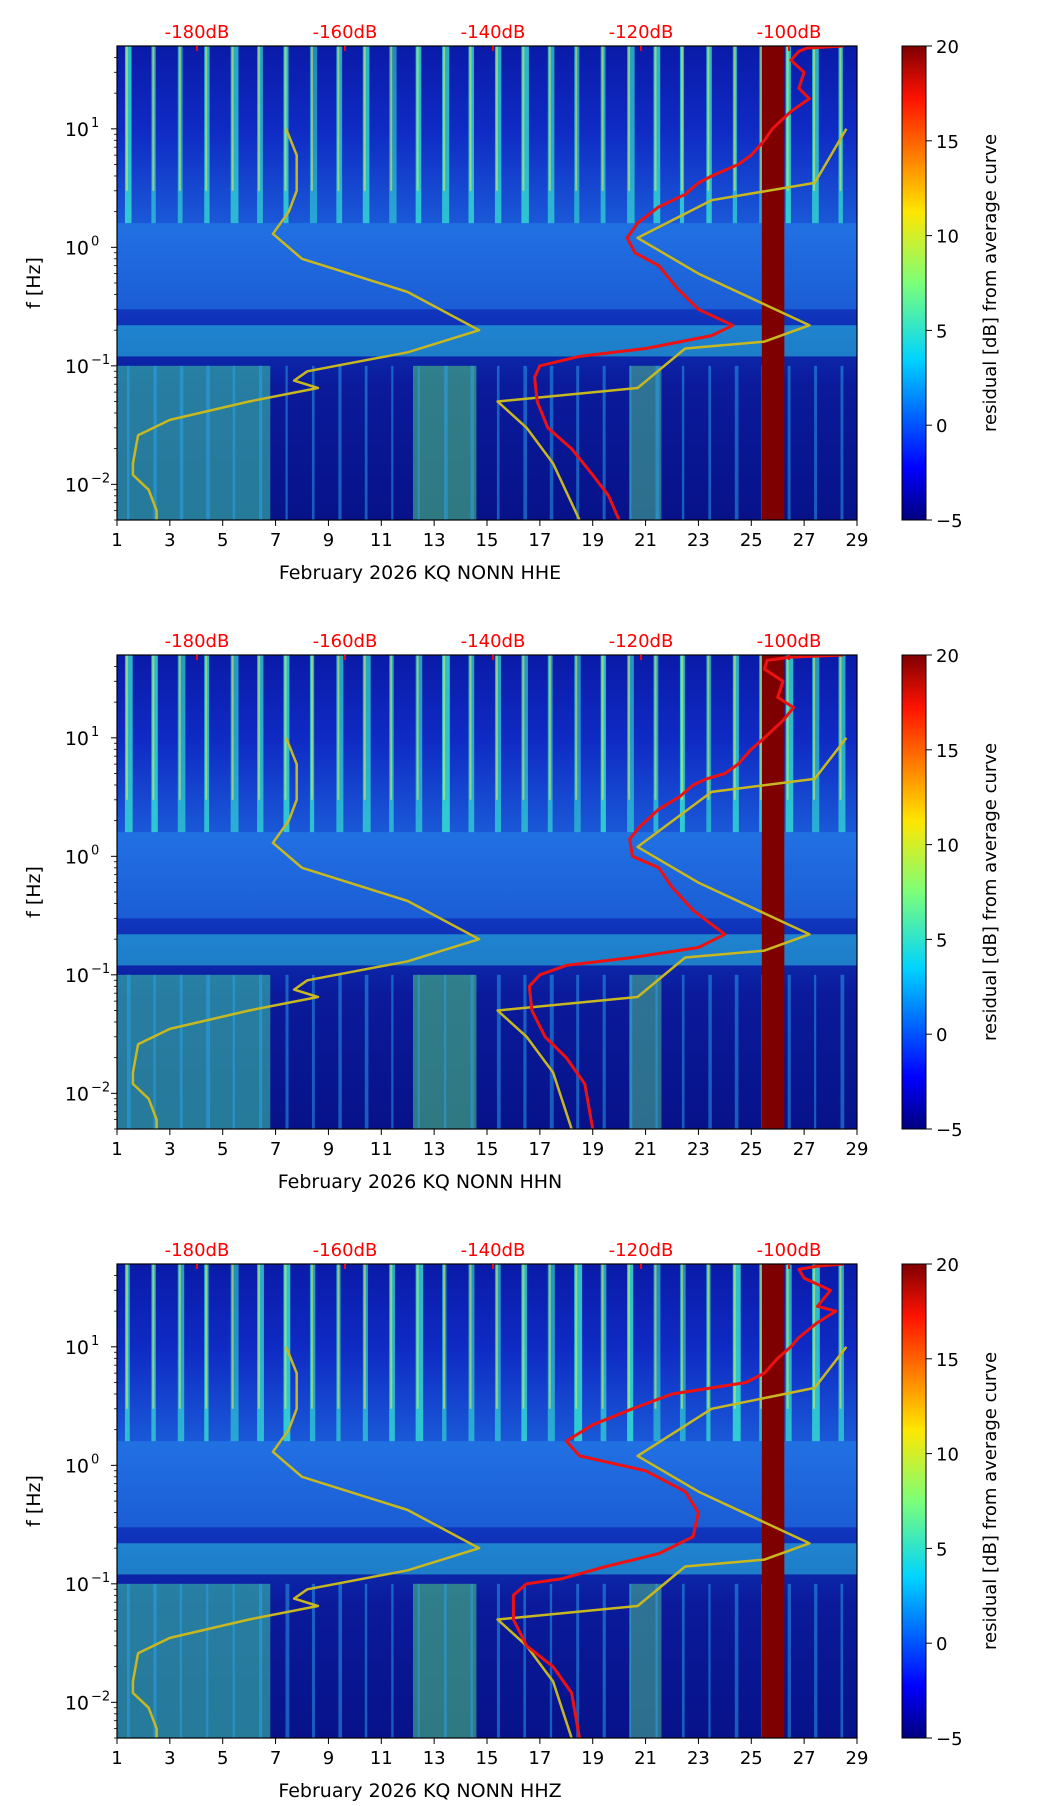 The image size is (1052, 1806). Describe the element at coordinates (789, 1250) in the screenshot. I see `db-scale-label: -100dB` at that location.